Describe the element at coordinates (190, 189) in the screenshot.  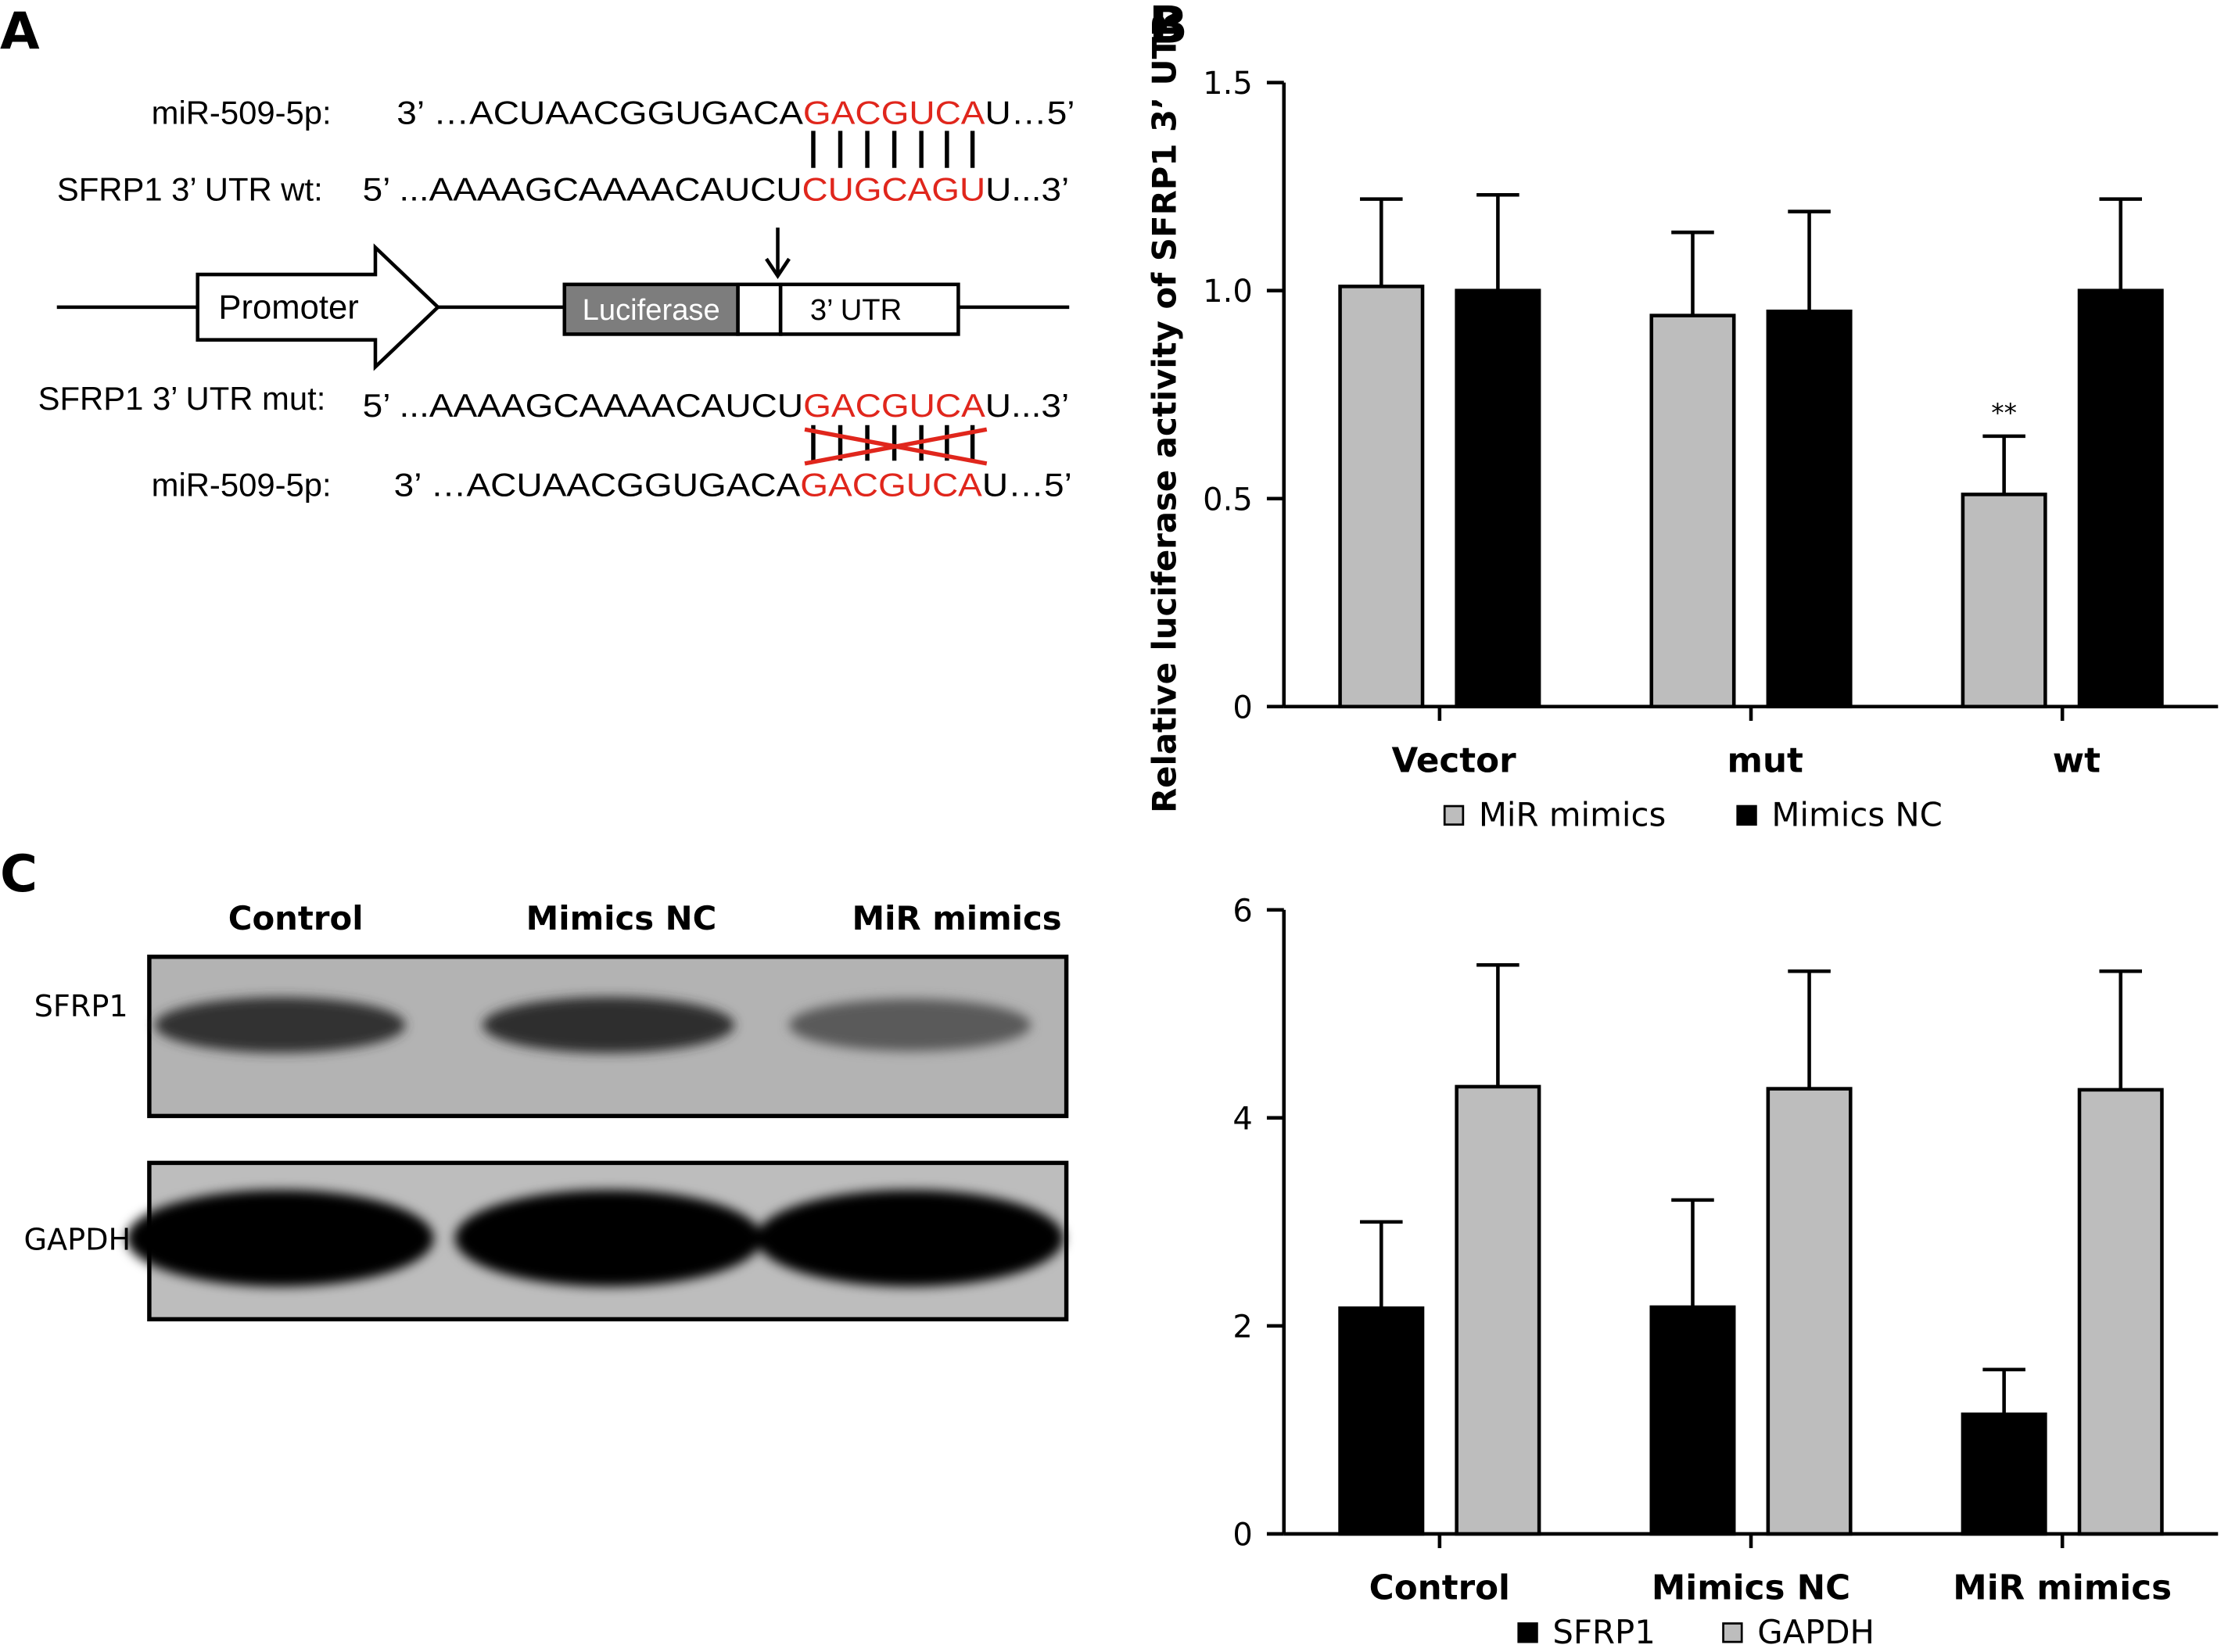
I see `wt-label: SFRP1 3’ UTR wt:` at that location.